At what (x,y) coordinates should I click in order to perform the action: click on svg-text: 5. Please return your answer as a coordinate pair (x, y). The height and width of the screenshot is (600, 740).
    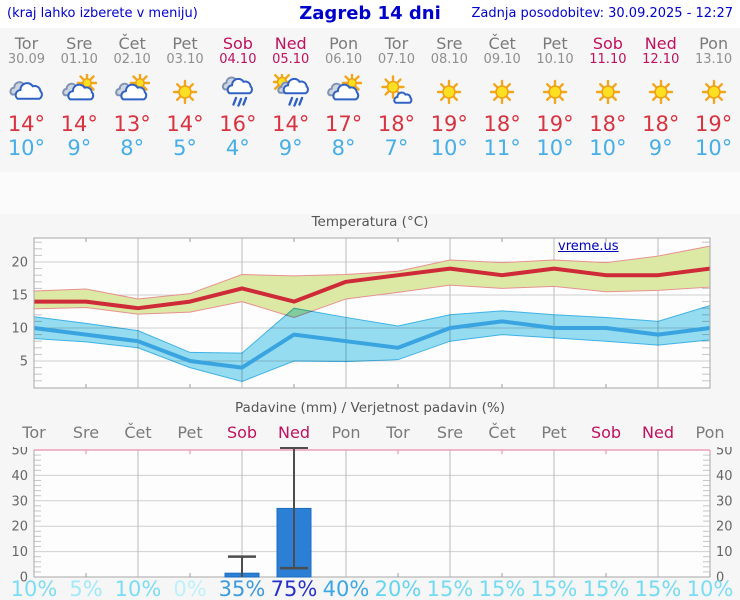
    Looking at the image, I should click on (24, 362).